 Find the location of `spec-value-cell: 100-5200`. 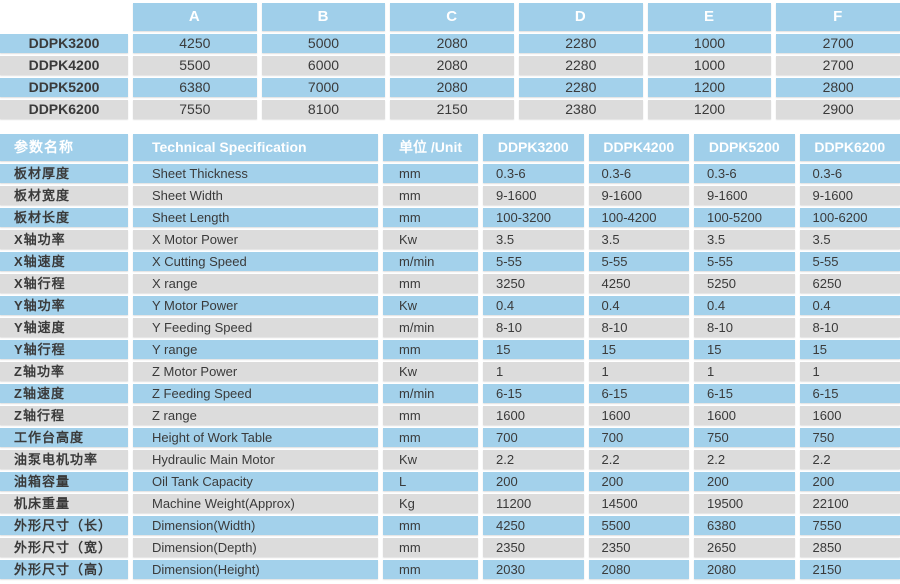

spec-value-cell: 100-5200 is located at coordinates (744, 217).